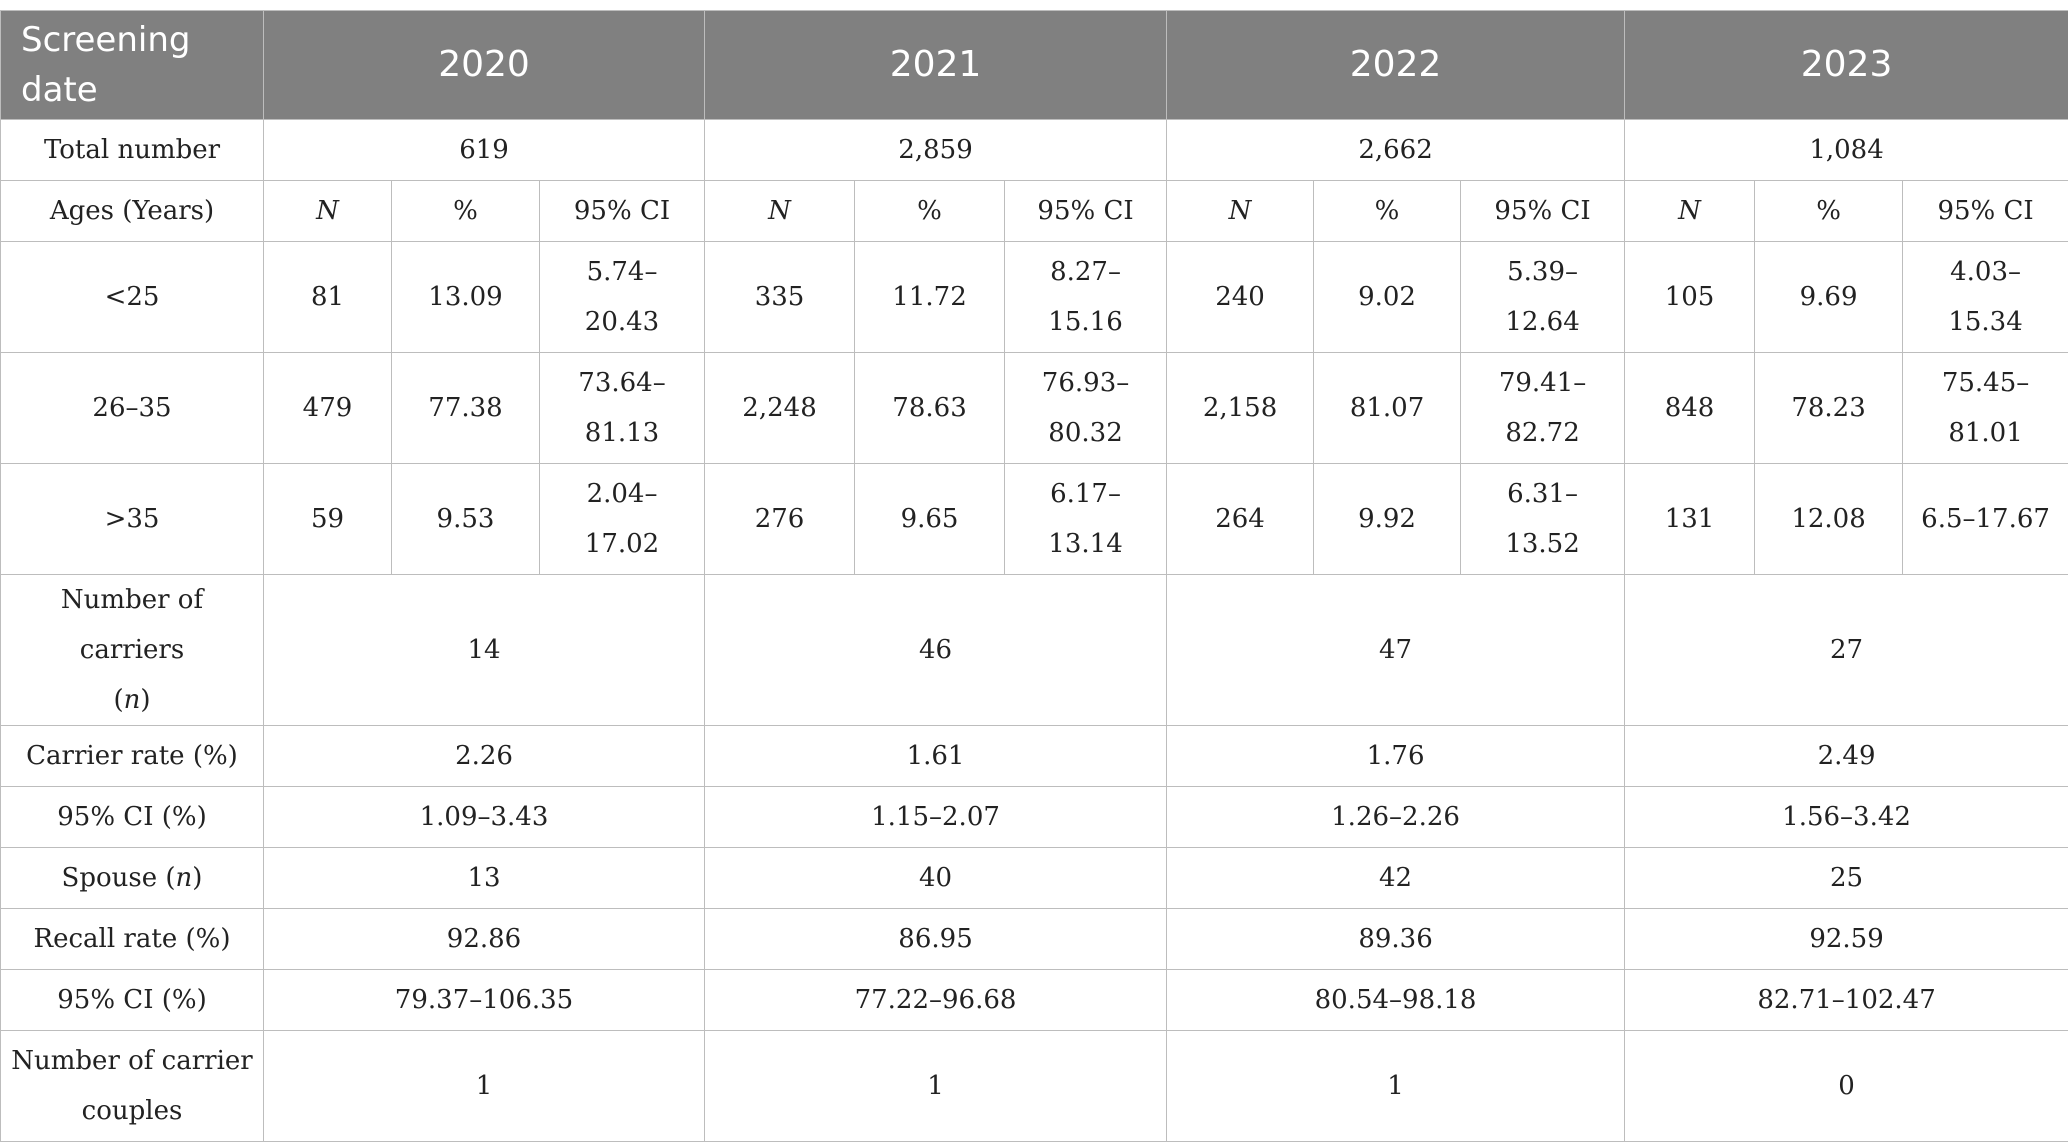 Image resolution: width=2068 pixels, height=1142 pixels. Describe the element at coordinates (1396, 1086) in the screenshot. I see `couples-2022: 1` at that location.